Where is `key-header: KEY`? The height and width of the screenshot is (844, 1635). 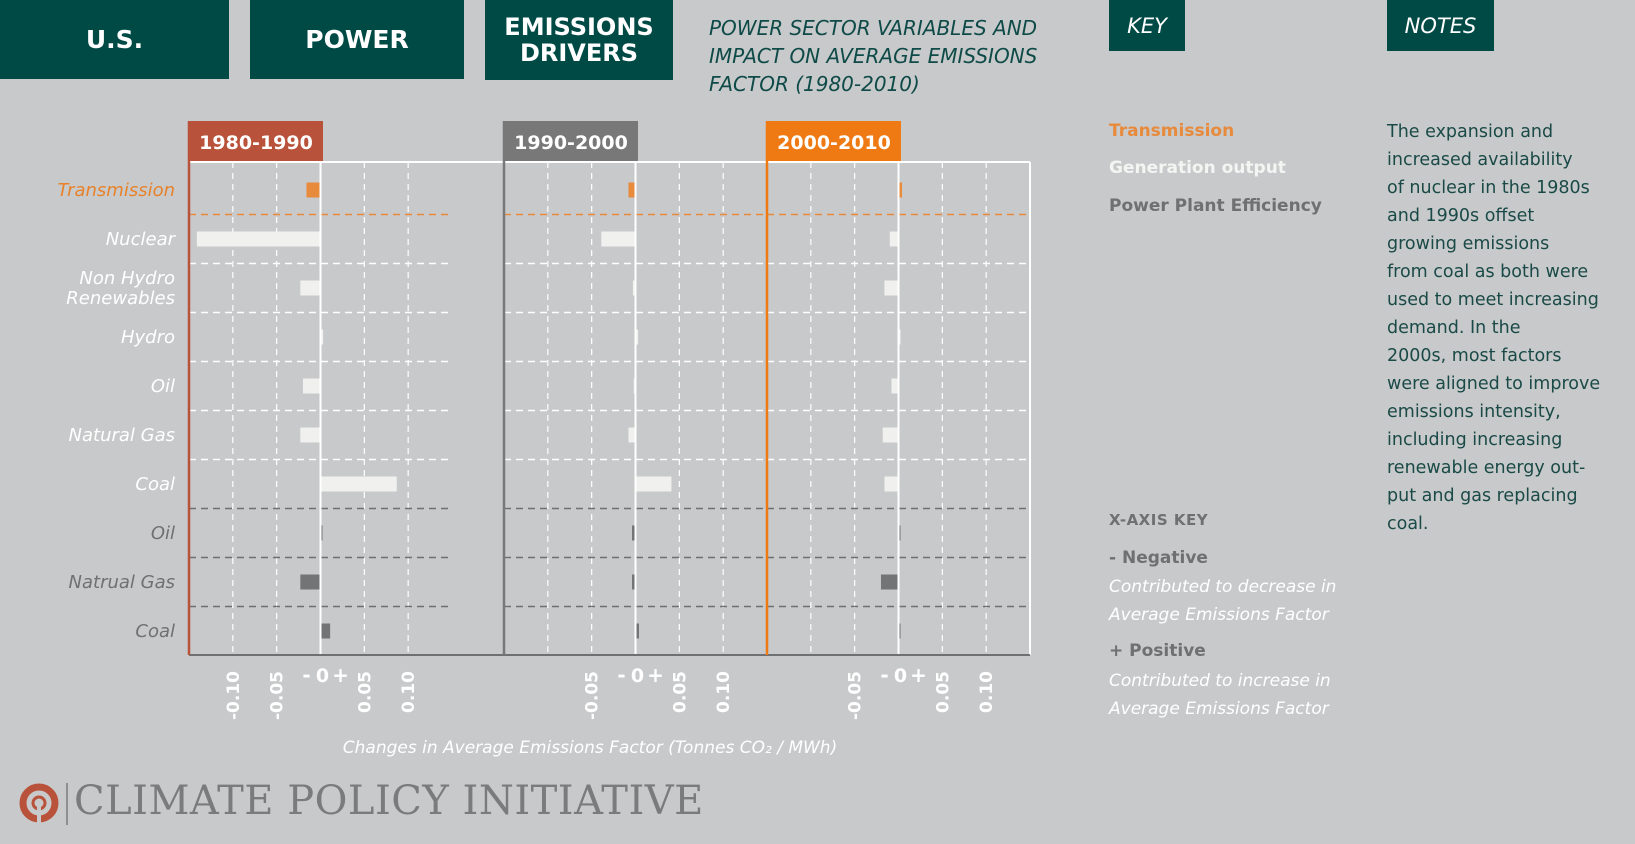
key-header: KEY is located at coordinates (1147, 25).